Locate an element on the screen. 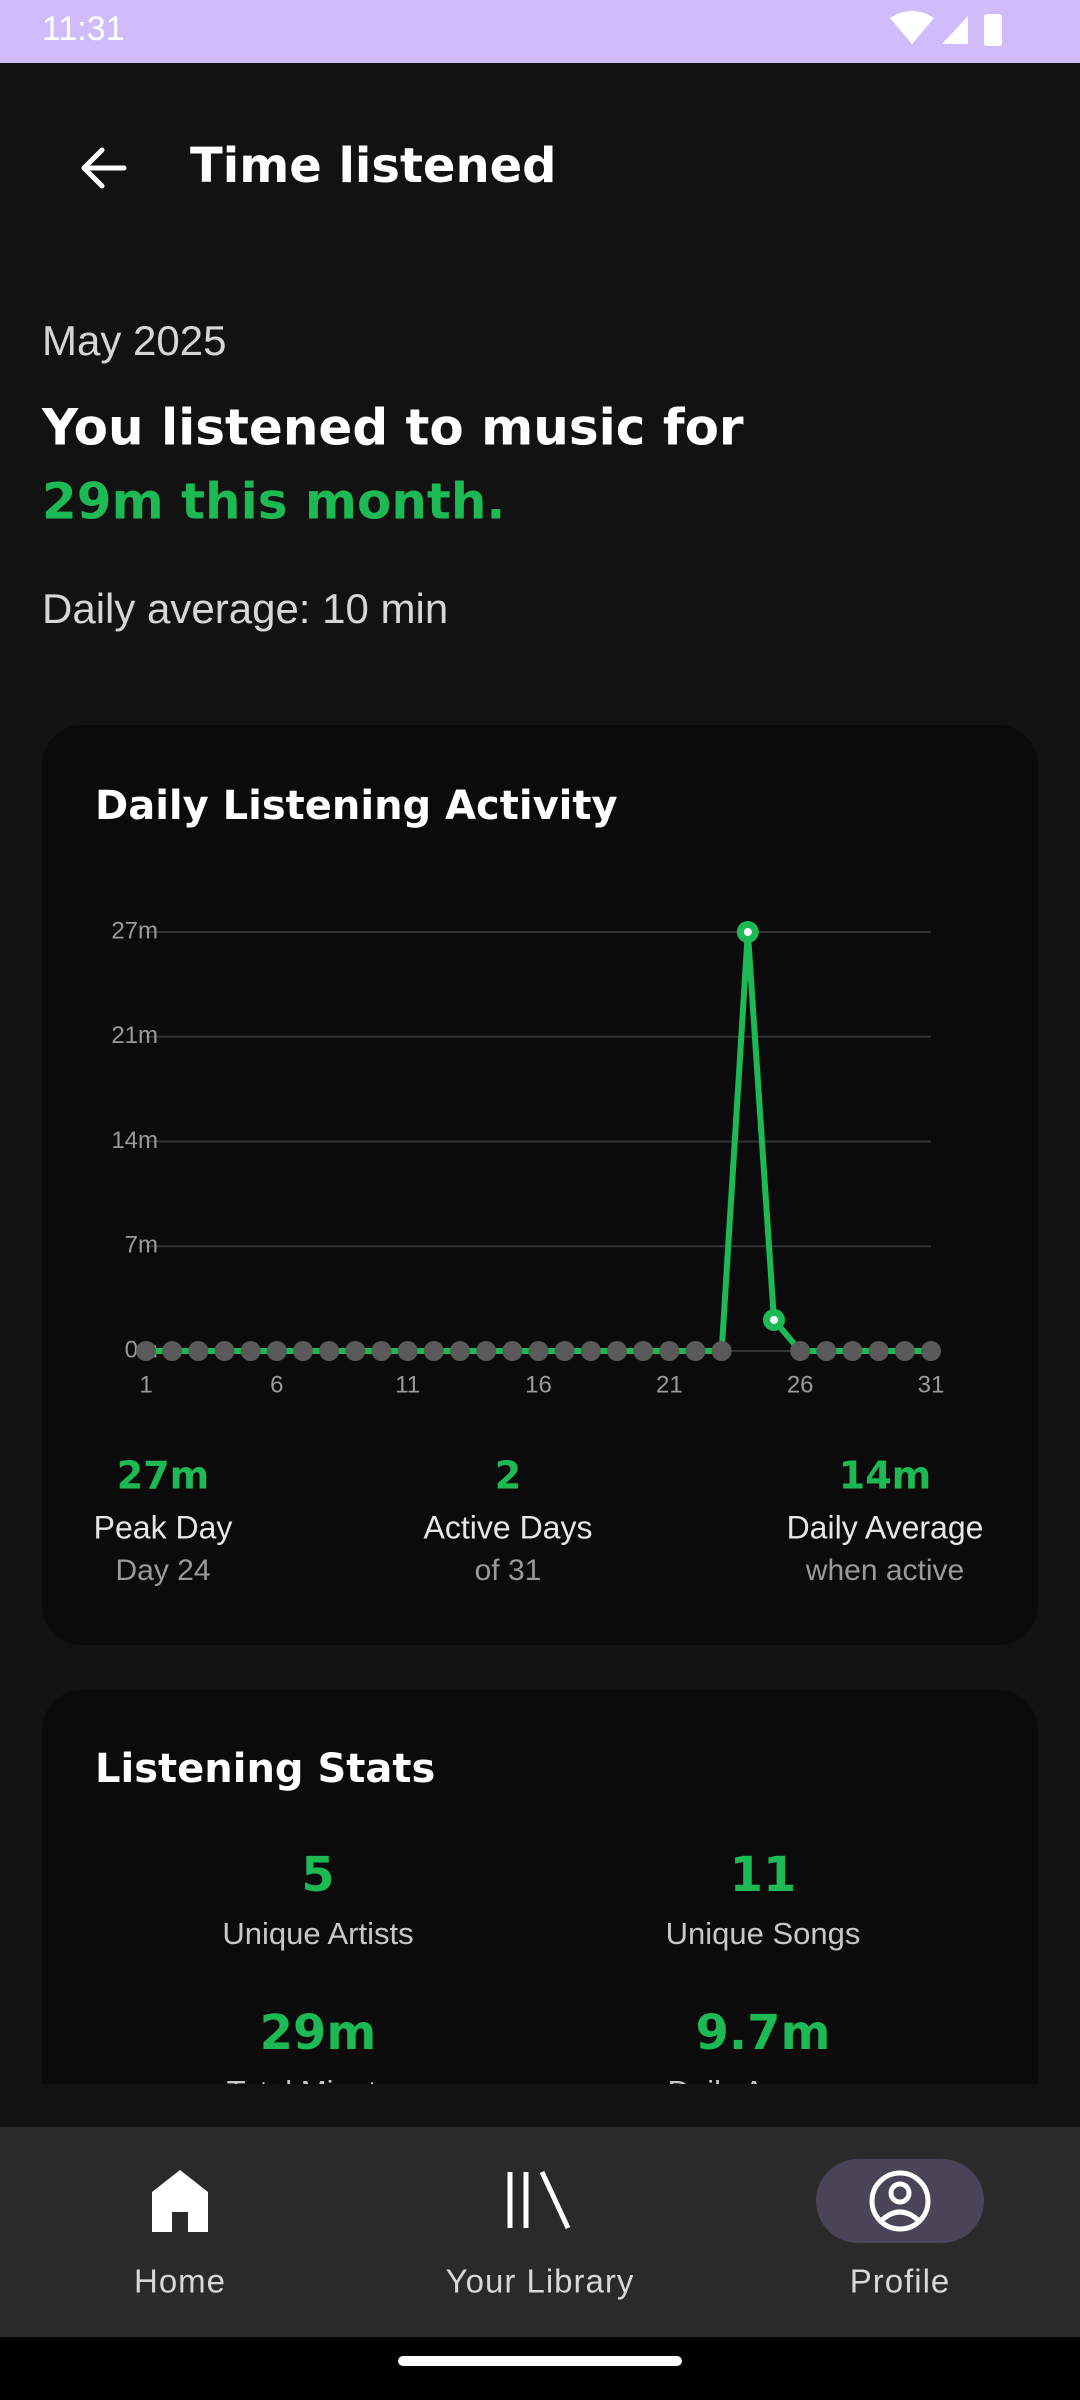  stat-sub: of 31 is located at coordinates (508, 1570).